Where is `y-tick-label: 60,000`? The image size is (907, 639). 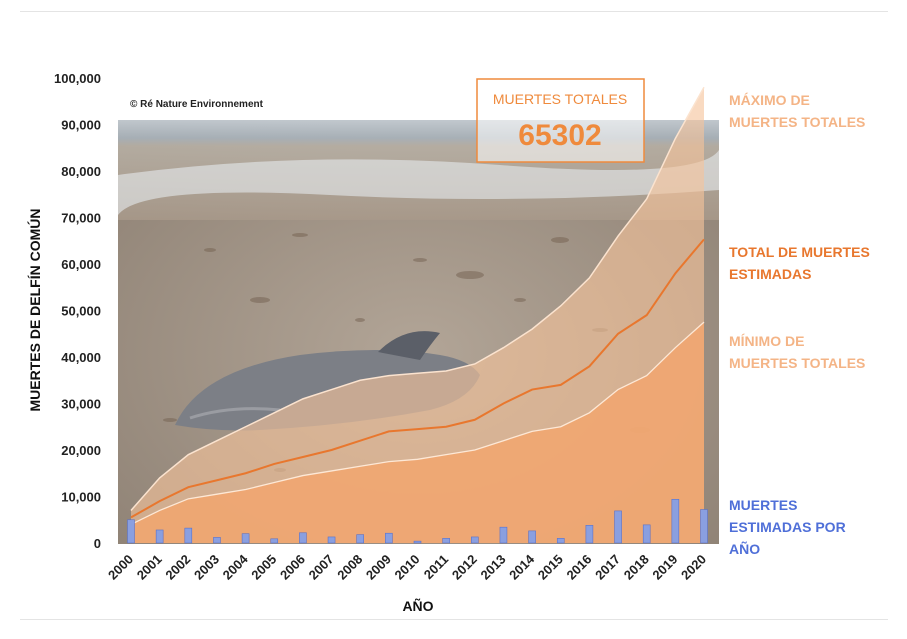 y-tick-label: 60,000 is located at coordinates (81, 264).